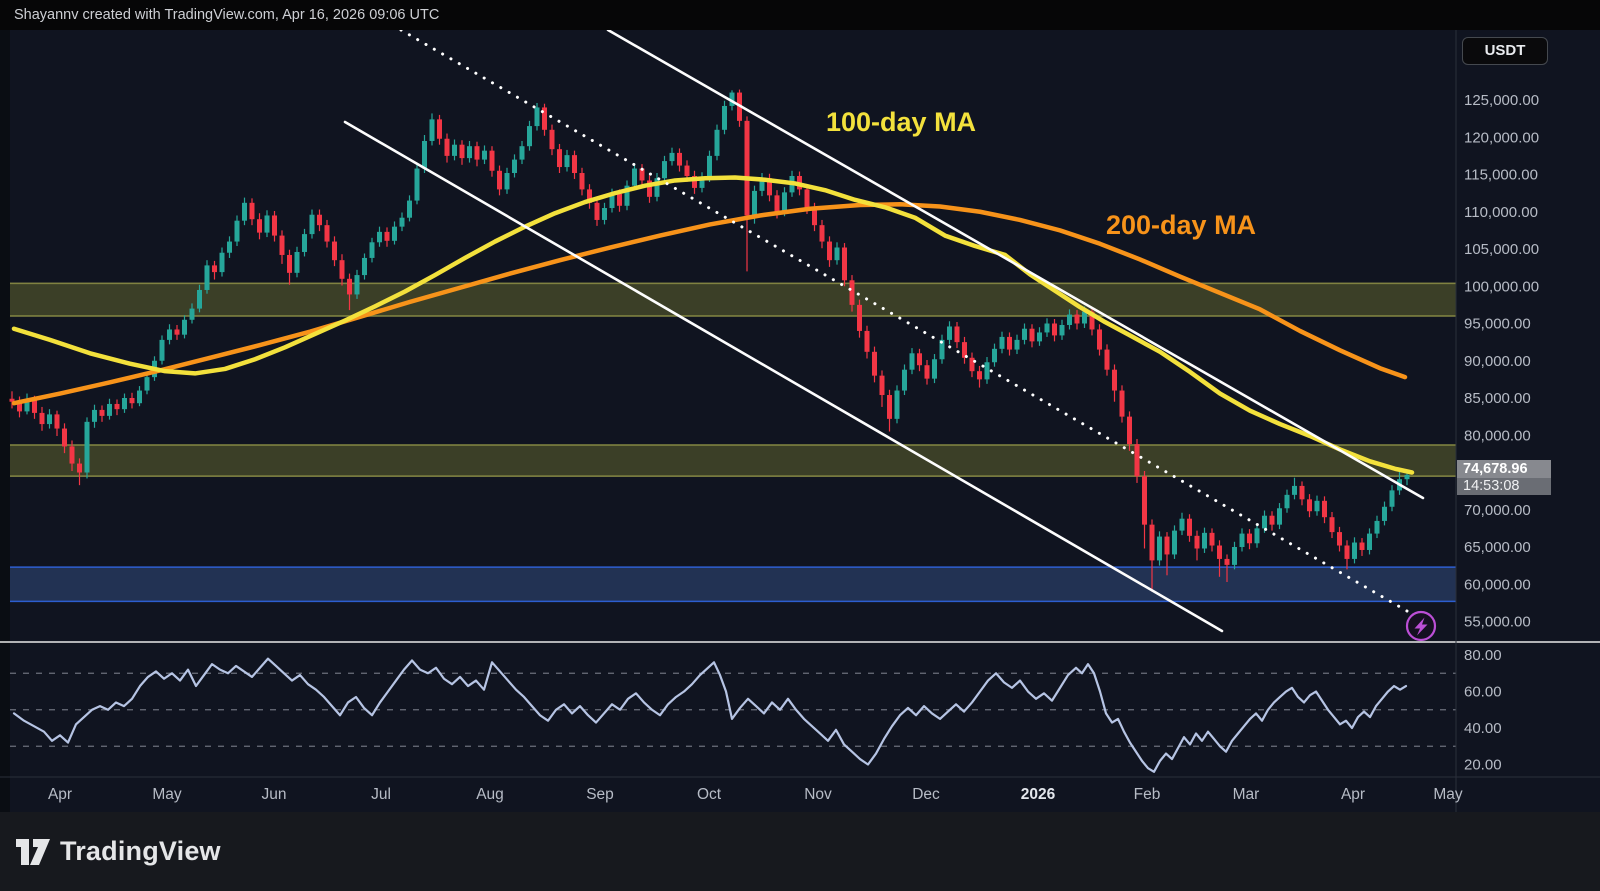  What do you see at coordinates (1501, 286) in the screenshot?
I see `price-tick-label: 100,000.00` at bounding box center [1501, 286].